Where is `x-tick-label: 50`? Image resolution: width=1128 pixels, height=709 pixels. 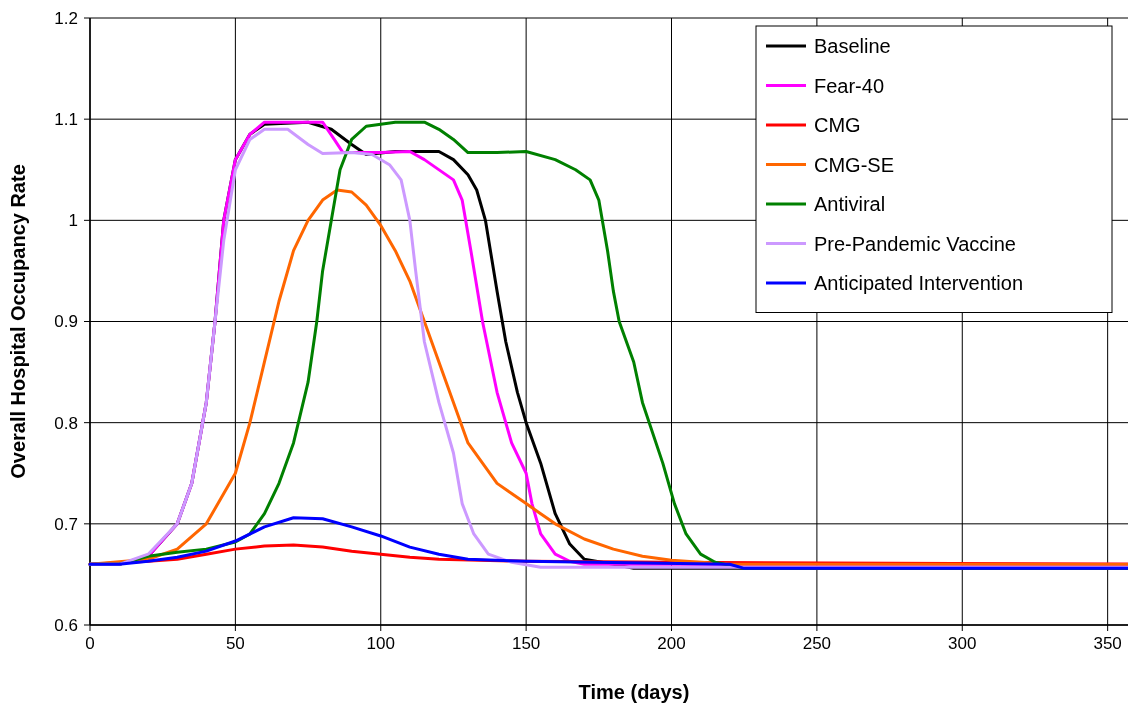
x-tick-label: 50 is located at coordinates (235, 643).